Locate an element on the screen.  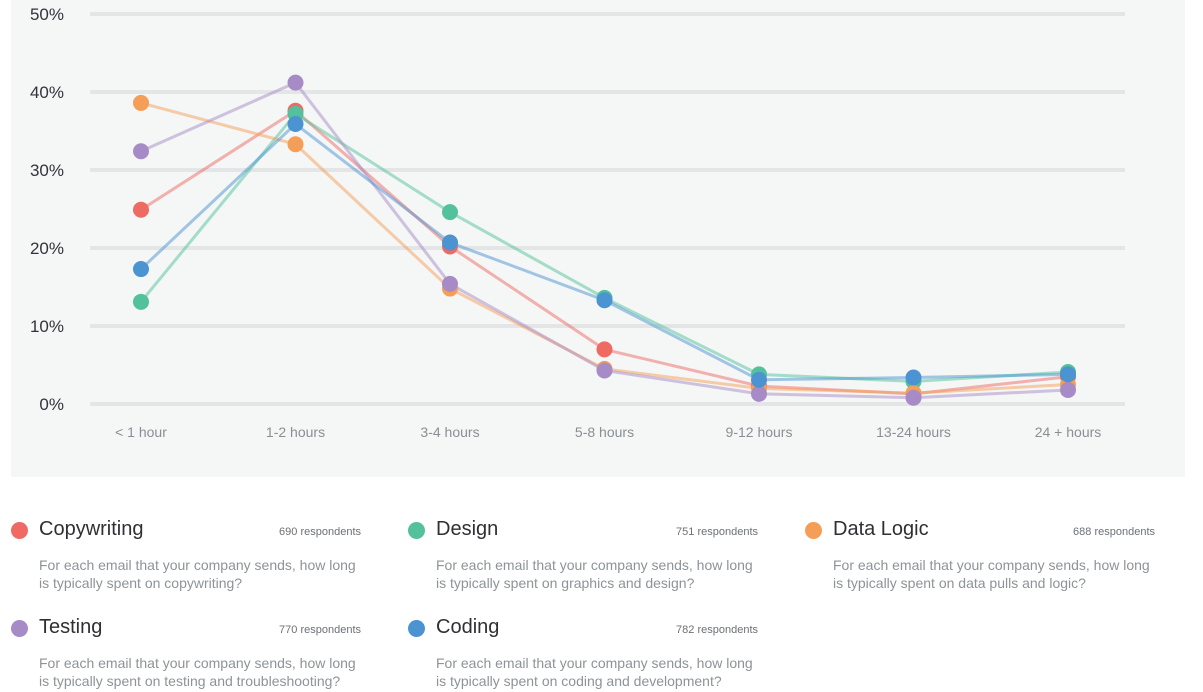
design-dot-icon is located at coordinates (416, 530).